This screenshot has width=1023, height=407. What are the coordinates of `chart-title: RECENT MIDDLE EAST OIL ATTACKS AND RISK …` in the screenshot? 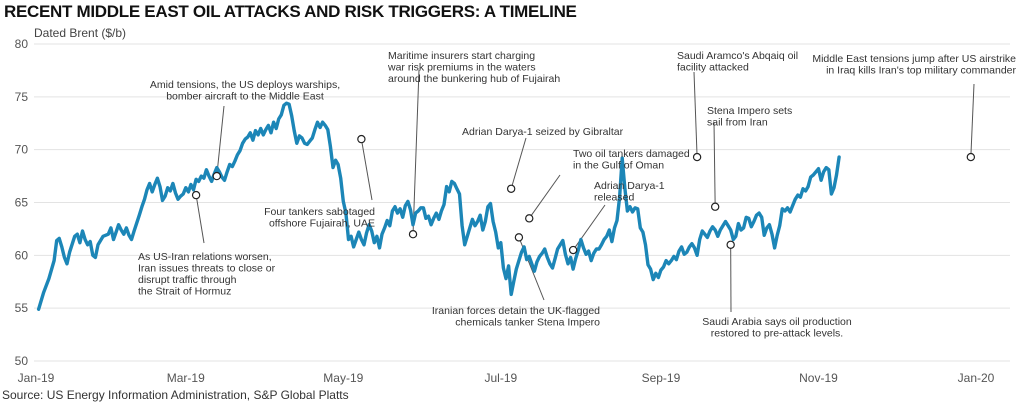 It's located at (290, 11).